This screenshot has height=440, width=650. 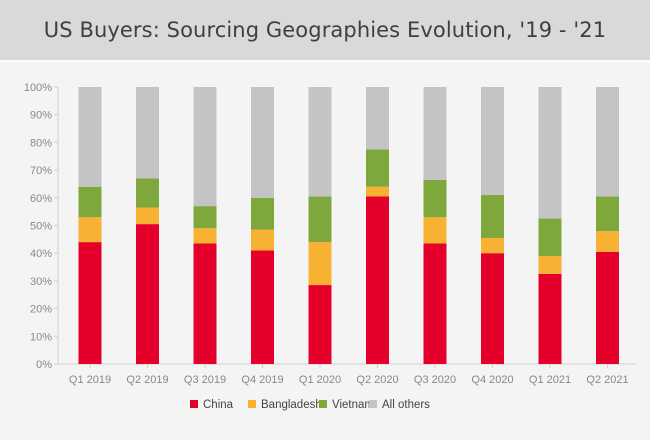 I want to click on legend-swatch-china, so click(x=194, y=404).